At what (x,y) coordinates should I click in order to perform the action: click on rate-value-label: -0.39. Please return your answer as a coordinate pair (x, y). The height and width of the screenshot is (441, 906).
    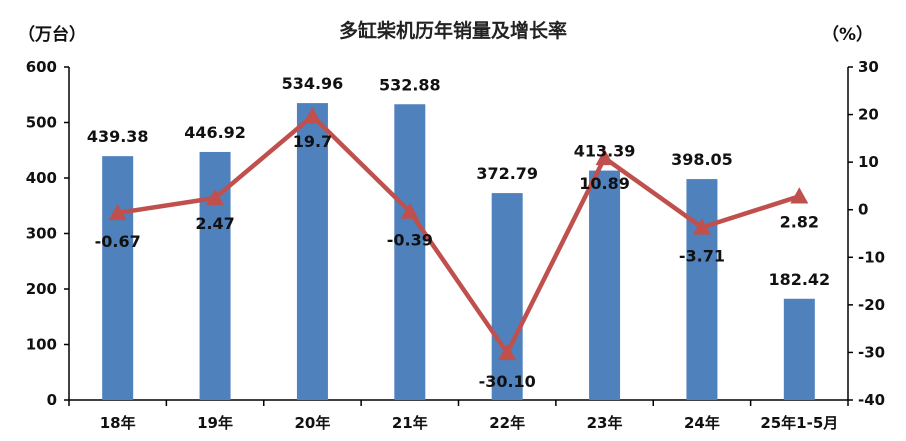
    Looking at the image, I should click on (410, 240).